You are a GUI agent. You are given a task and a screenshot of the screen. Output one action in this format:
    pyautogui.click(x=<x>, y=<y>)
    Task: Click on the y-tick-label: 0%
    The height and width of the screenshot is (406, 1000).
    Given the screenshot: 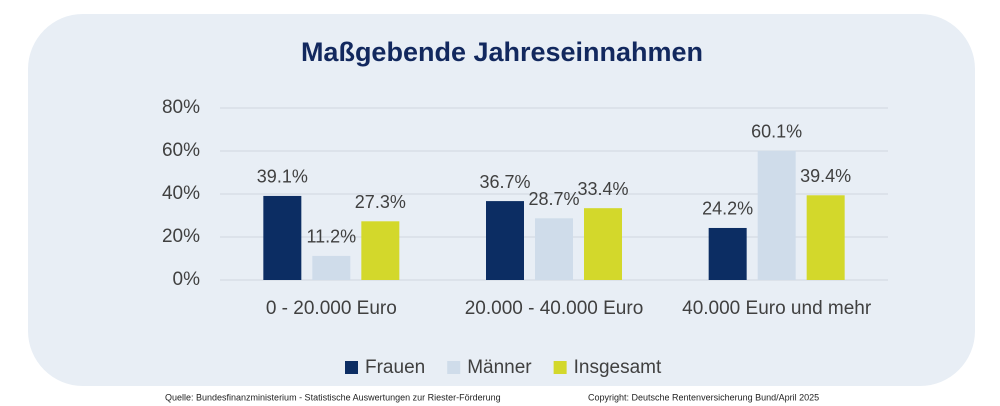 What is the action you would take?
    pyautogui.click(x=187, y=279)
    